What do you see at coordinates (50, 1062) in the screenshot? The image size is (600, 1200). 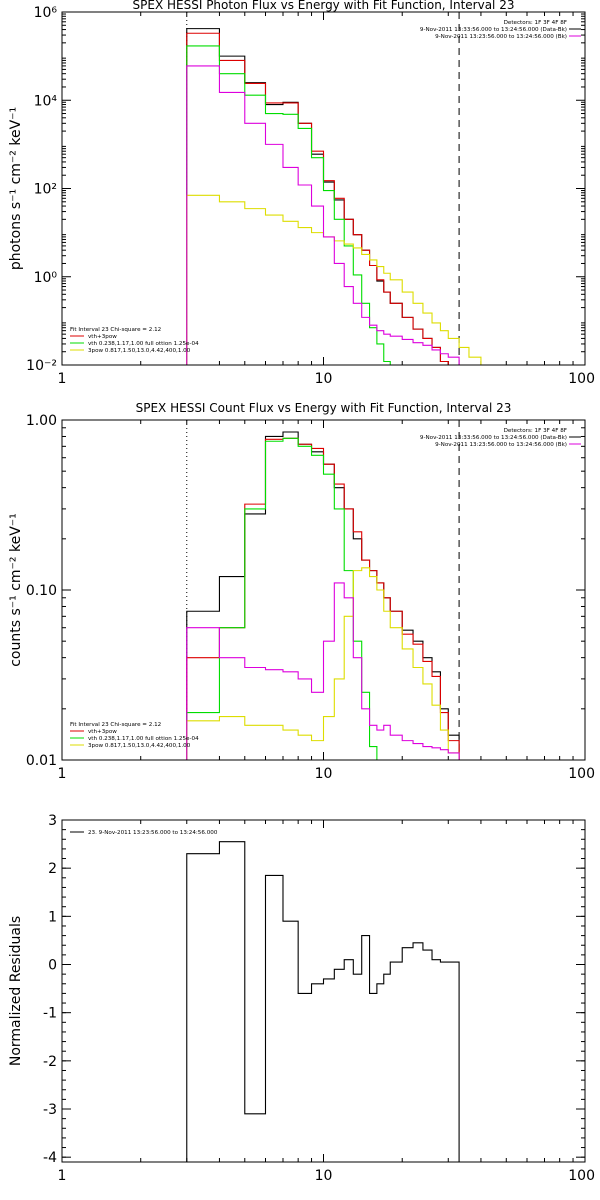 I see `y-tick-label: -2` at bounding box center [50, 1062].